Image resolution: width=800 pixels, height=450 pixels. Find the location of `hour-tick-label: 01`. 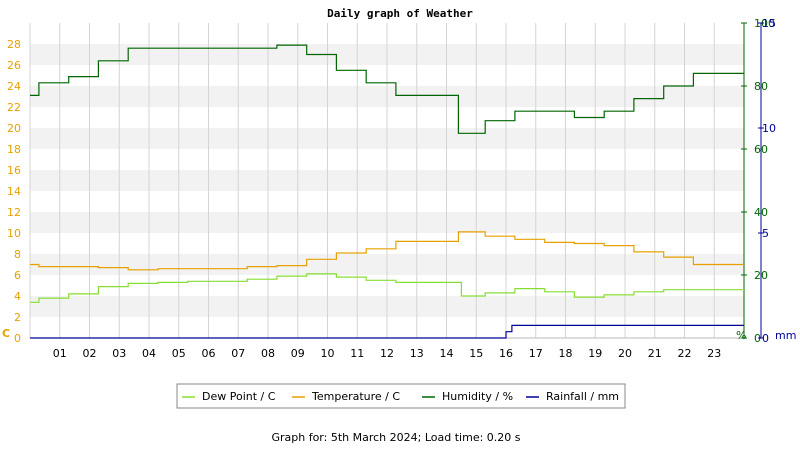

hour-tick-label: 01 is located at coordinates (60, 353).